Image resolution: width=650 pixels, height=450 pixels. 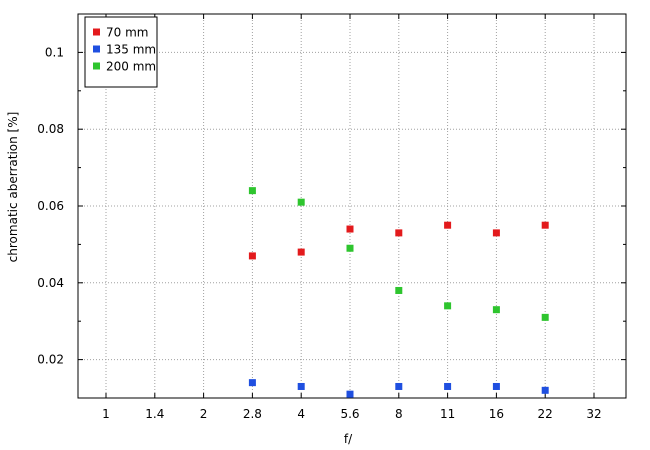 What do you see at coordinates (50, 129) in the screenshot?
I see `y-tick-label: 0.08` at bounding box center [50, 129].